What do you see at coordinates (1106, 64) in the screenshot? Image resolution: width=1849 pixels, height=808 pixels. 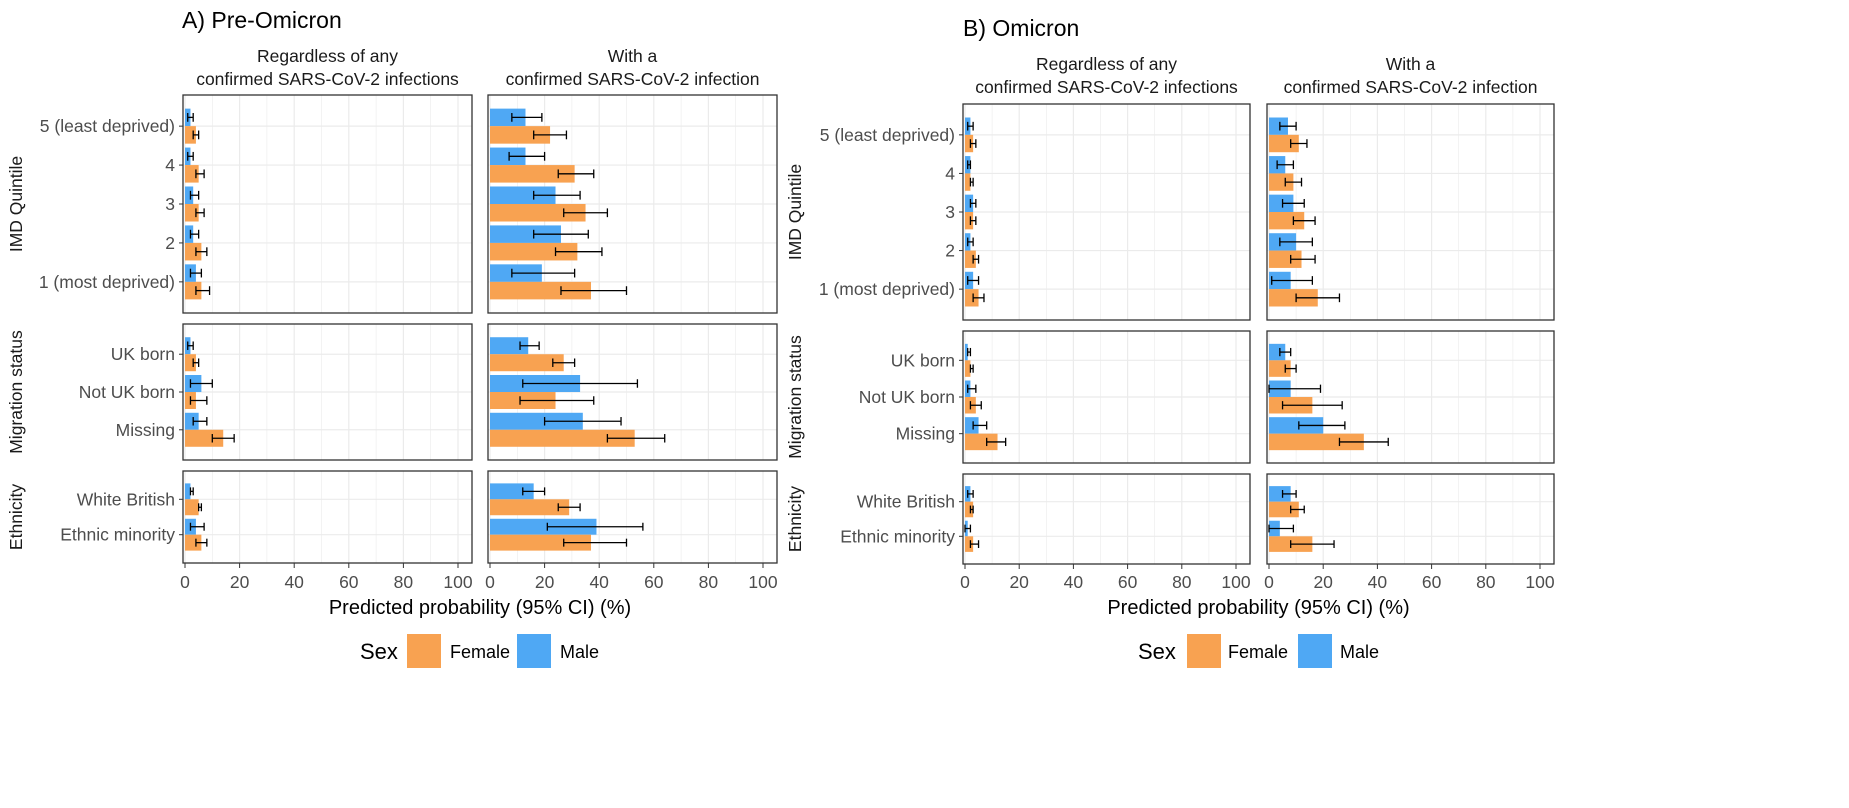 I see `facet-column-label-line: Regardless of any` at bounding box center [1106, 64].